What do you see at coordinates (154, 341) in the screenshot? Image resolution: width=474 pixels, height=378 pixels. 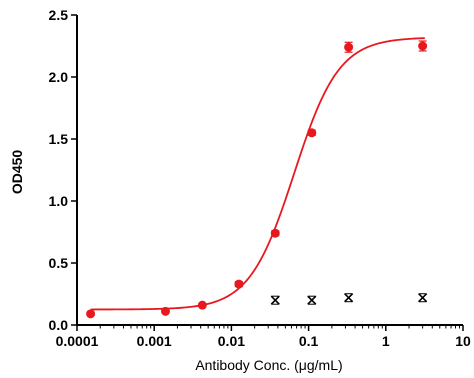 I see `x-tick-label: 0.001` at bounding box center [154, 341].